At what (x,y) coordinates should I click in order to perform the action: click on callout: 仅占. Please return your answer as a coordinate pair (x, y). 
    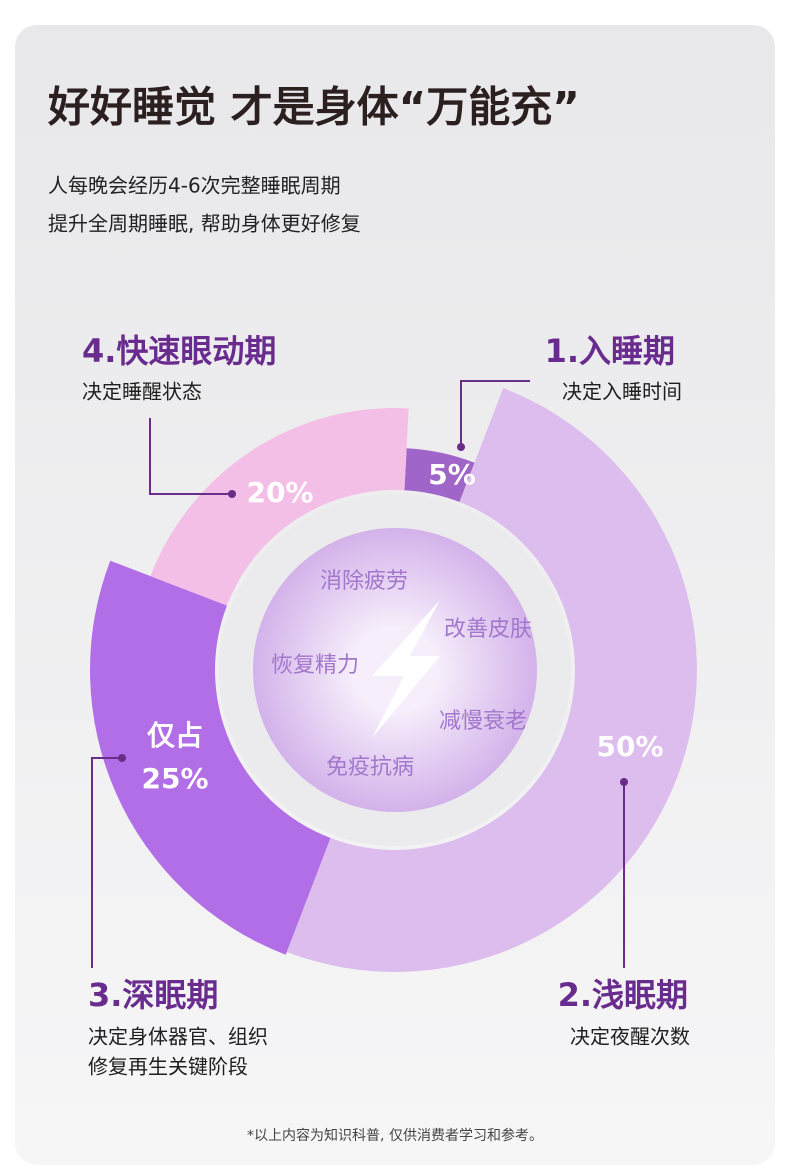
    Looking at the image, I should click on (175, 735).